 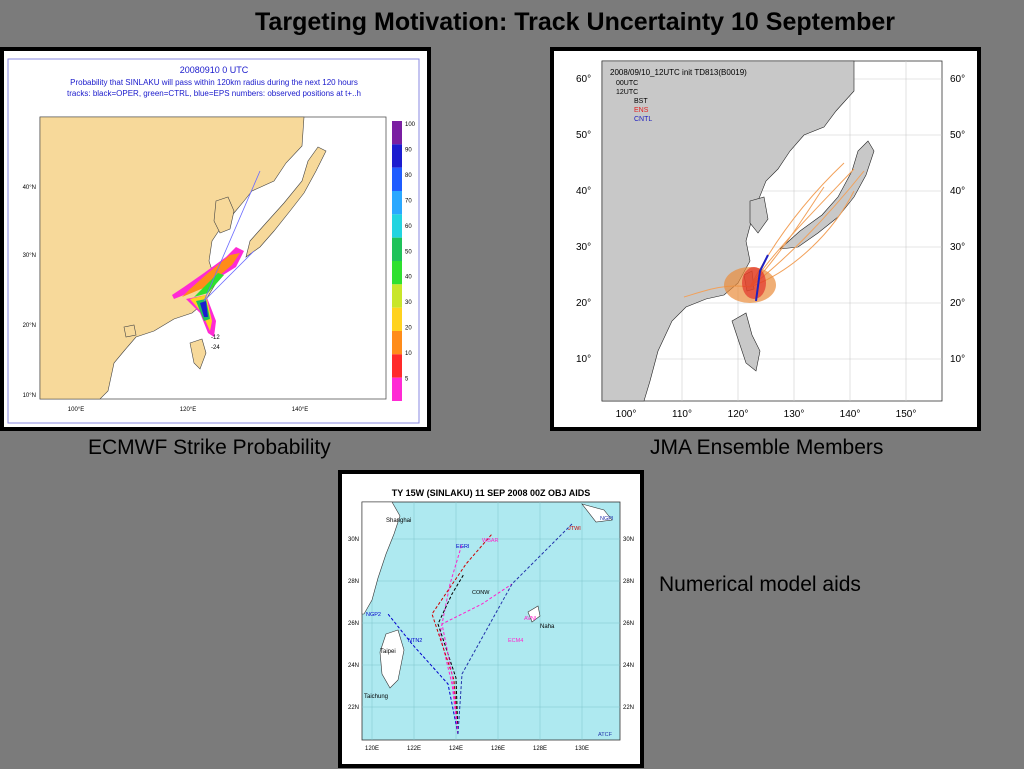 I want to click on lat-label: 22N, so click(x=353, y=708).